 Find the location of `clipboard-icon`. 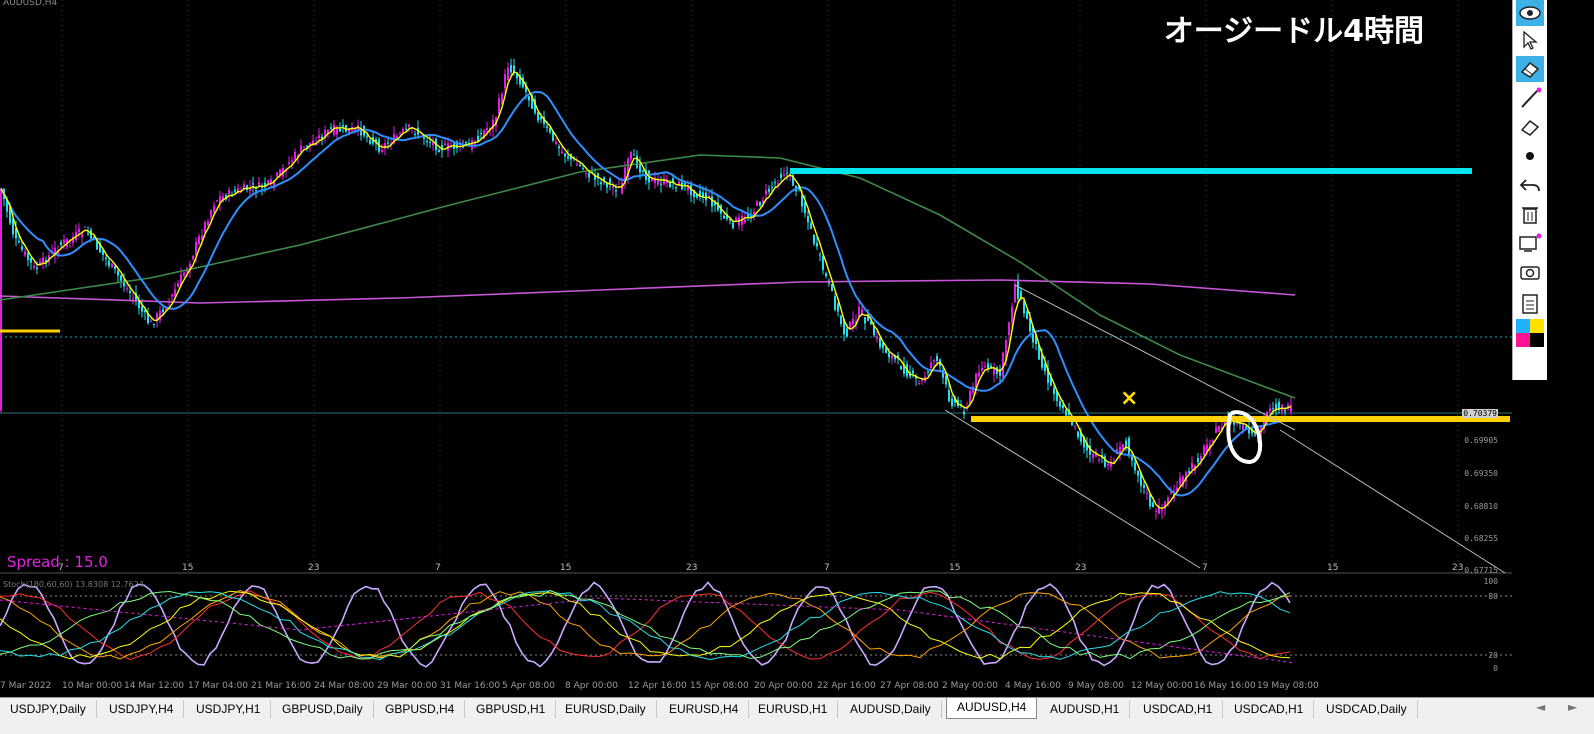

clipboard-icon is located at coordinates (1530, 303).